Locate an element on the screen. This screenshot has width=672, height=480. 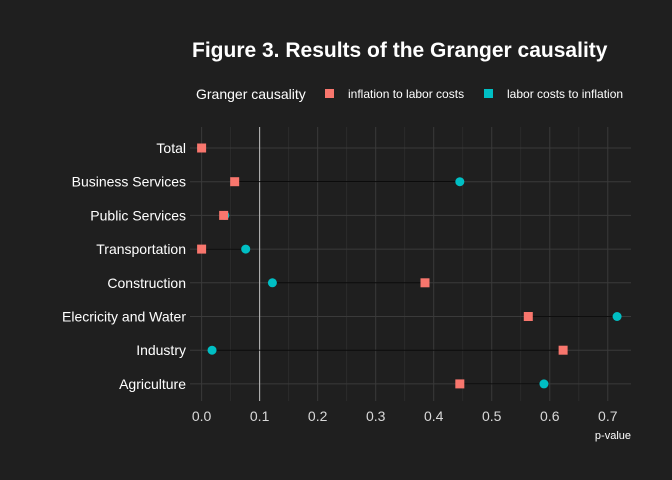
legend-key-labor-costs-to-inflation is located at coordinates (488, 93).